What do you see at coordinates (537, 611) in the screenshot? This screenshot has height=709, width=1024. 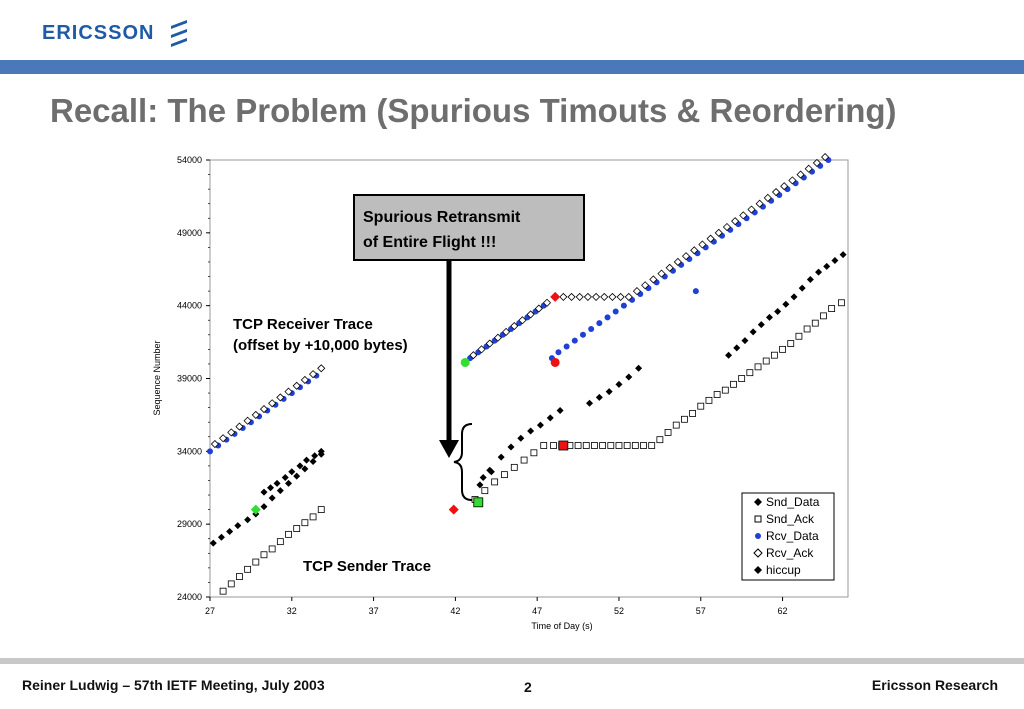 I see `x-tick-label: 47` at bounding box center [537, 611].